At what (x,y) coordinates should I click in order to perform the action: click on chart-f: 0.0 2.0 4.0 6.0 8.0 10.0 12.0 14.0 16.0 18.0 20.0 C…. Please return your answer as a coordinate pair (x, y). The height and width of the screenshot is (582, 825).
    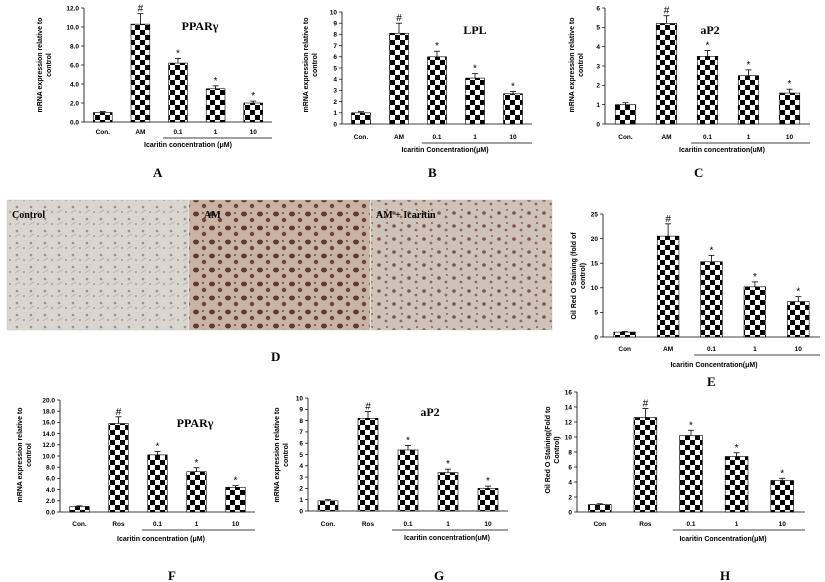
    Looking at the image, I should click on (136, 470).